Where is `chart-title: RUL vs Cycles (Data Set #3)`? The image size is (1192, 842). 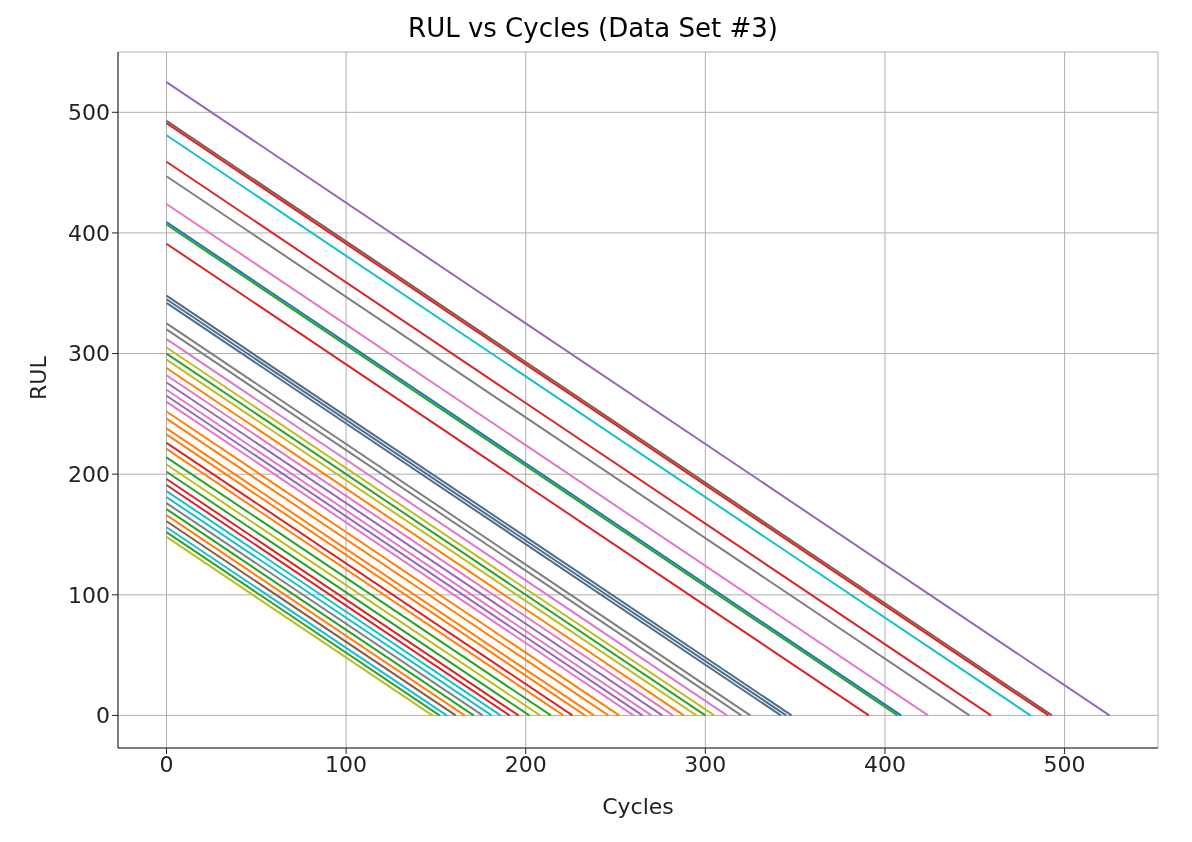 chart-title: RUL vs Cycles (Data Set #3) is located at coordinates (593, 28).